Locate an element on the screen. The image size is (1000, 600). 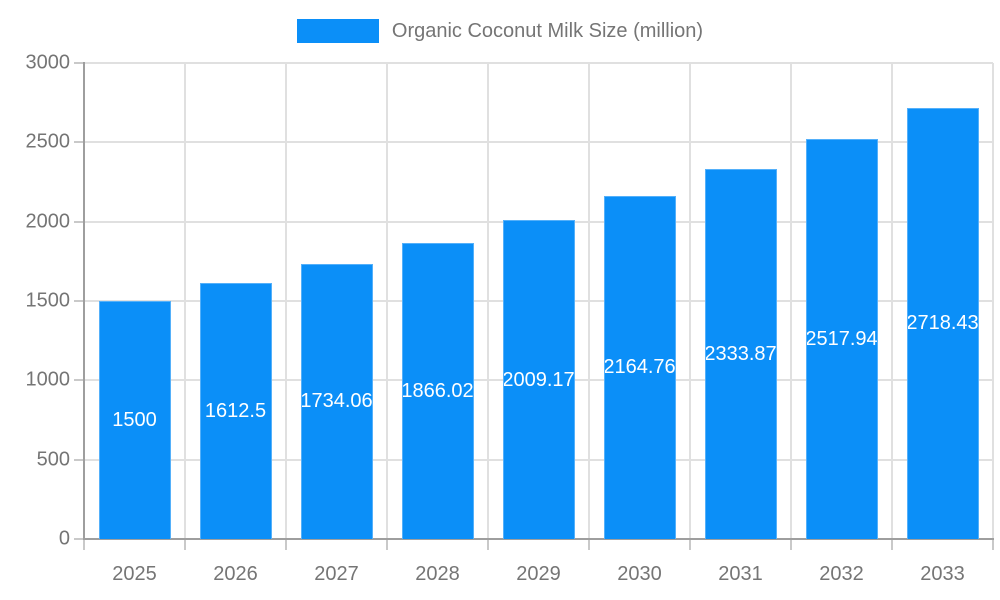
bar-2030: 2164.76 is located at coordinates (639, 367).